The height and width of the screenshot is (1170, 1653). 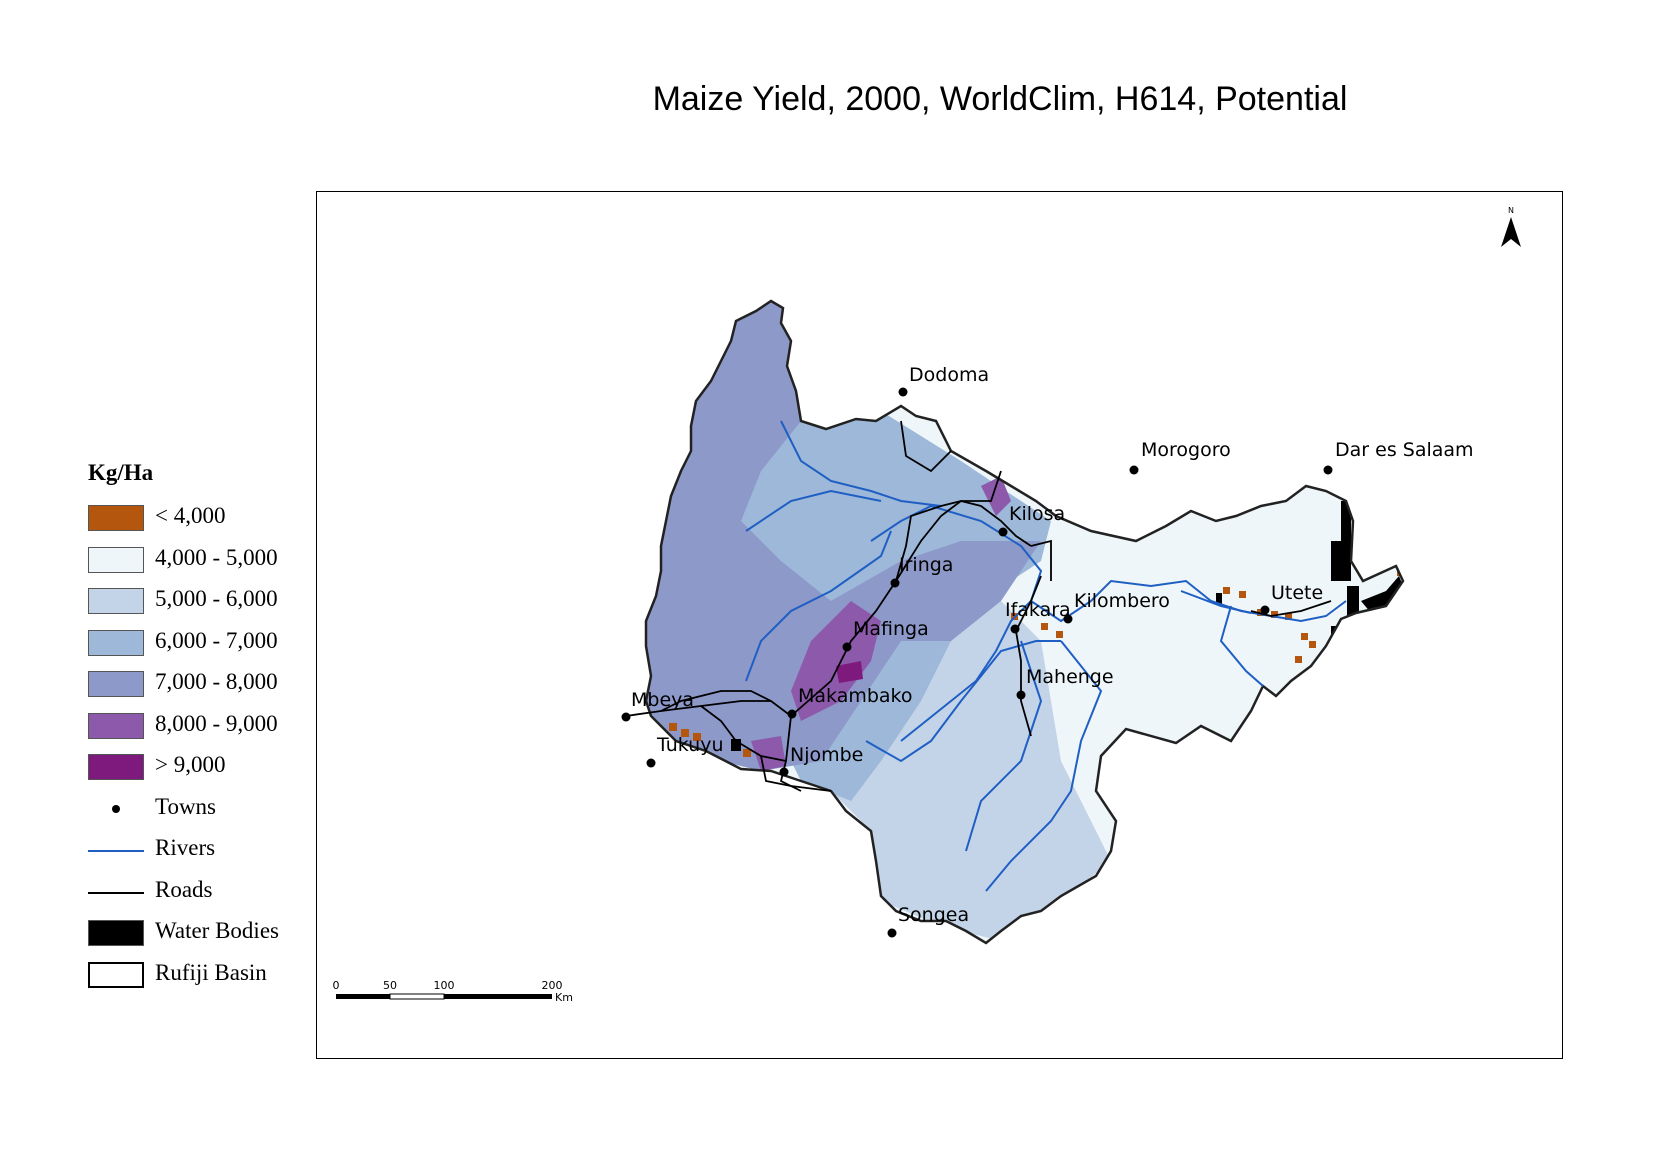 I want to click on legend-item-basin: Rufiji Basin, so click(x=203, y=978).